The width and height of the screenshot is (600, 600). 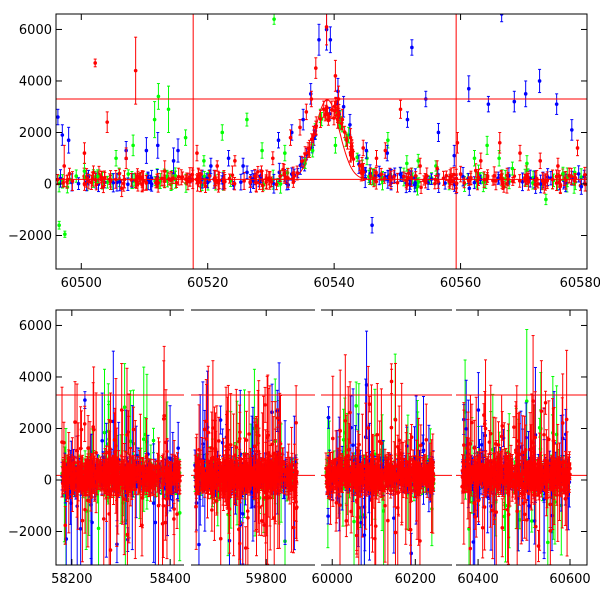 I want to click on y-tick-label: 0, so click(x=48, y=185).